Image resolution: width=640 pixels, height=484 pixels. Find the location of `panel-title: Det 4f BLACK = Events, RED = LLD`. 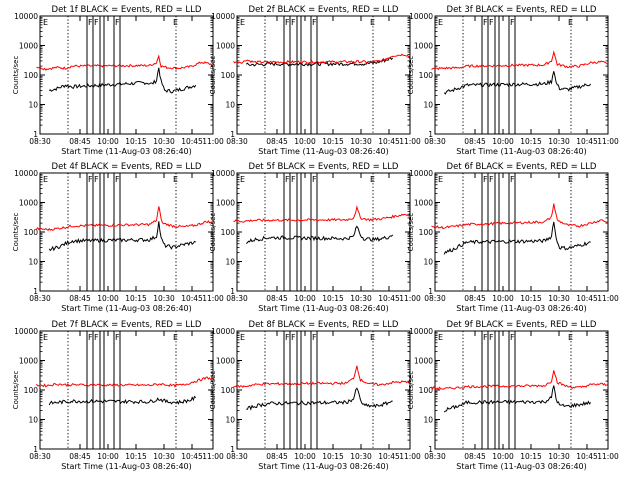

panel-title: Det 4f BLACK = Events, RED = LLD is located at coordinates (127, 167).